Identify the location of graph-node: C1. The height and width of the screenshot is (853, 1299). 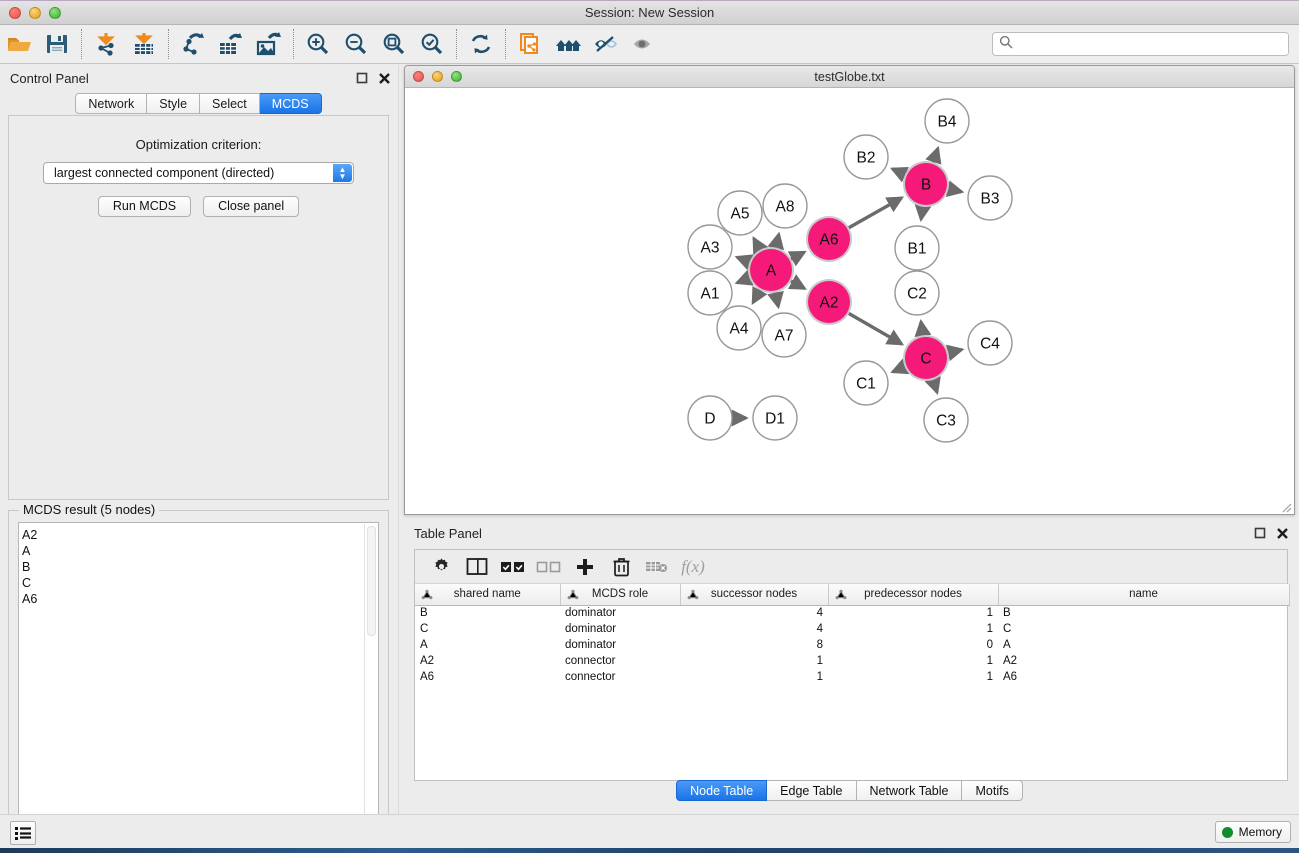
(866, 383).